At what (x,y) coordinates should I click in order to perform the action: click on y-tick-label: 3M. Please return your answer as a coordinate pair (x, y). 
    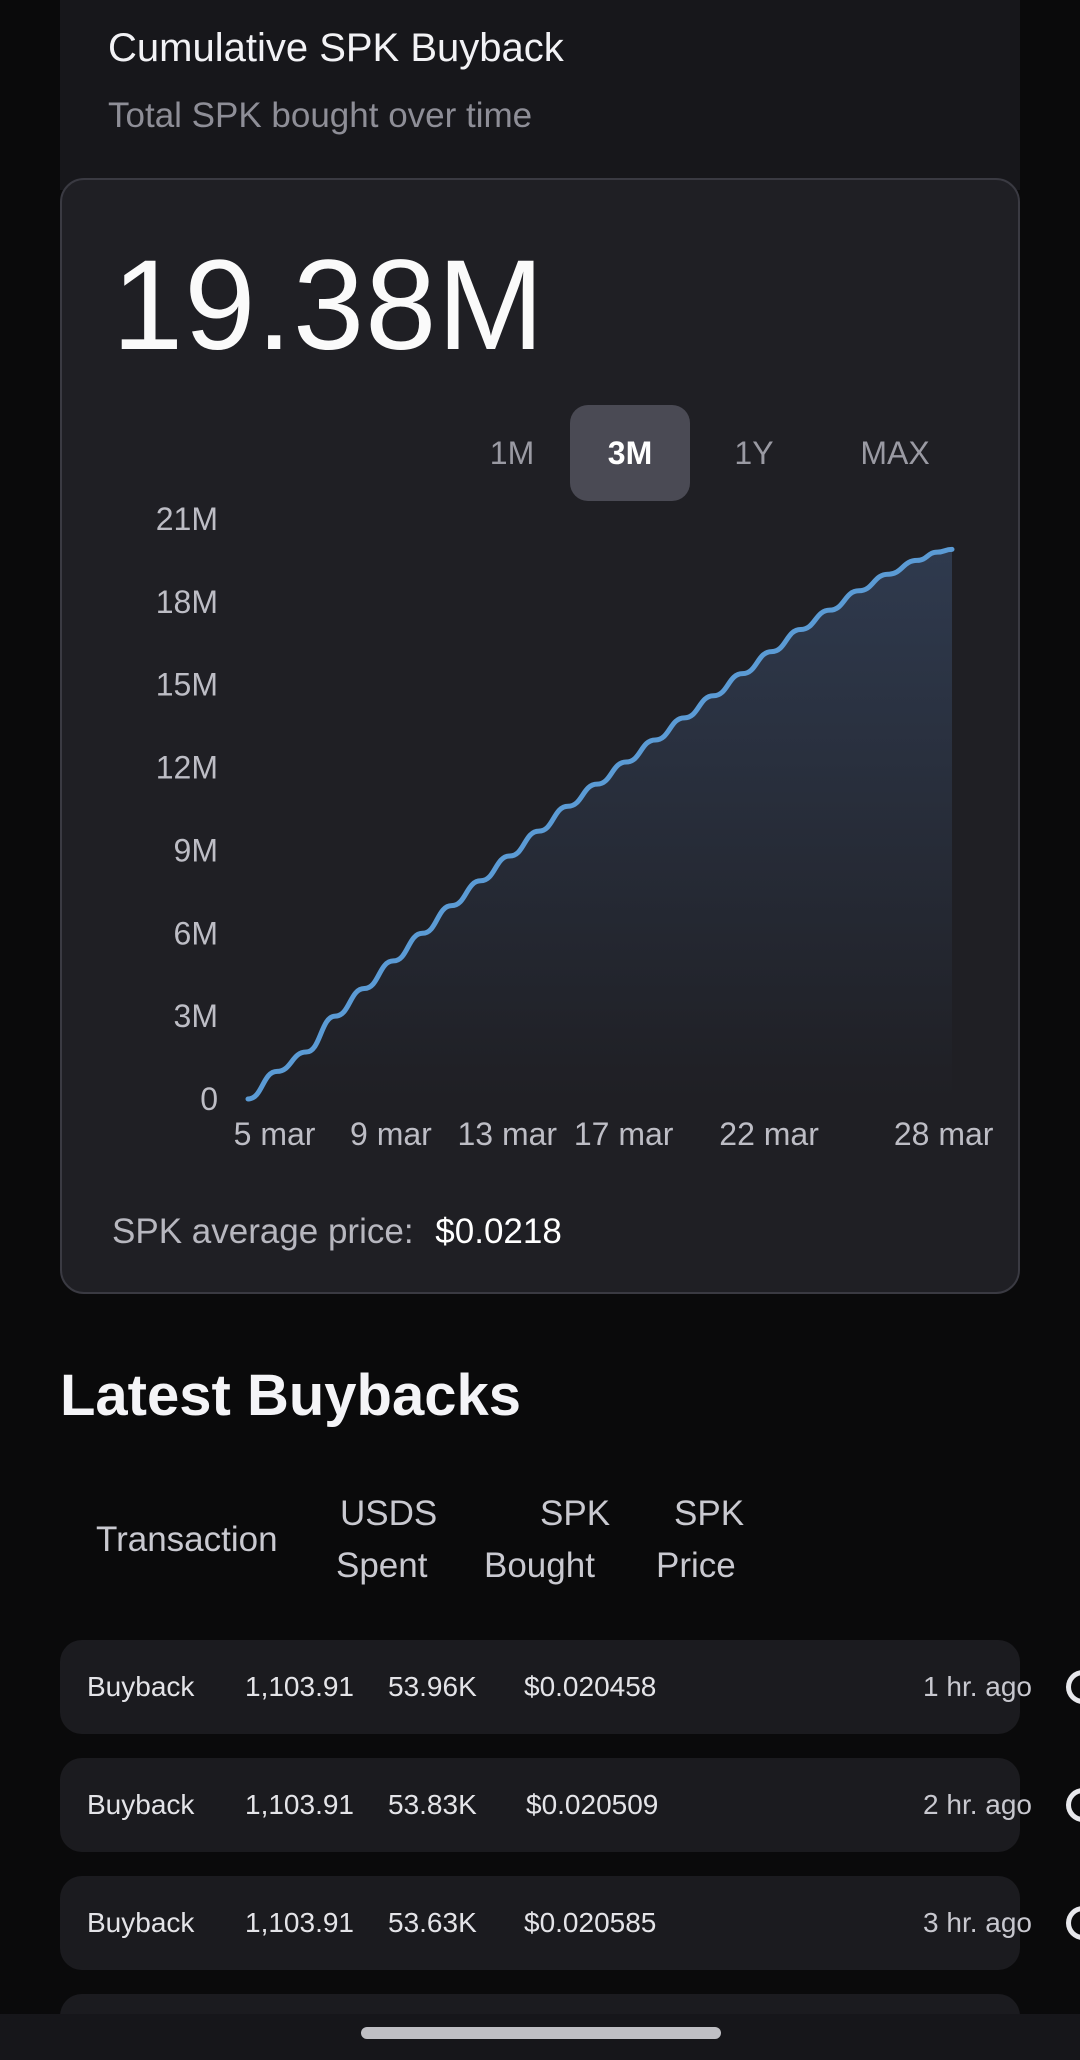
    Looking at the image, I should click on (196, 1016).